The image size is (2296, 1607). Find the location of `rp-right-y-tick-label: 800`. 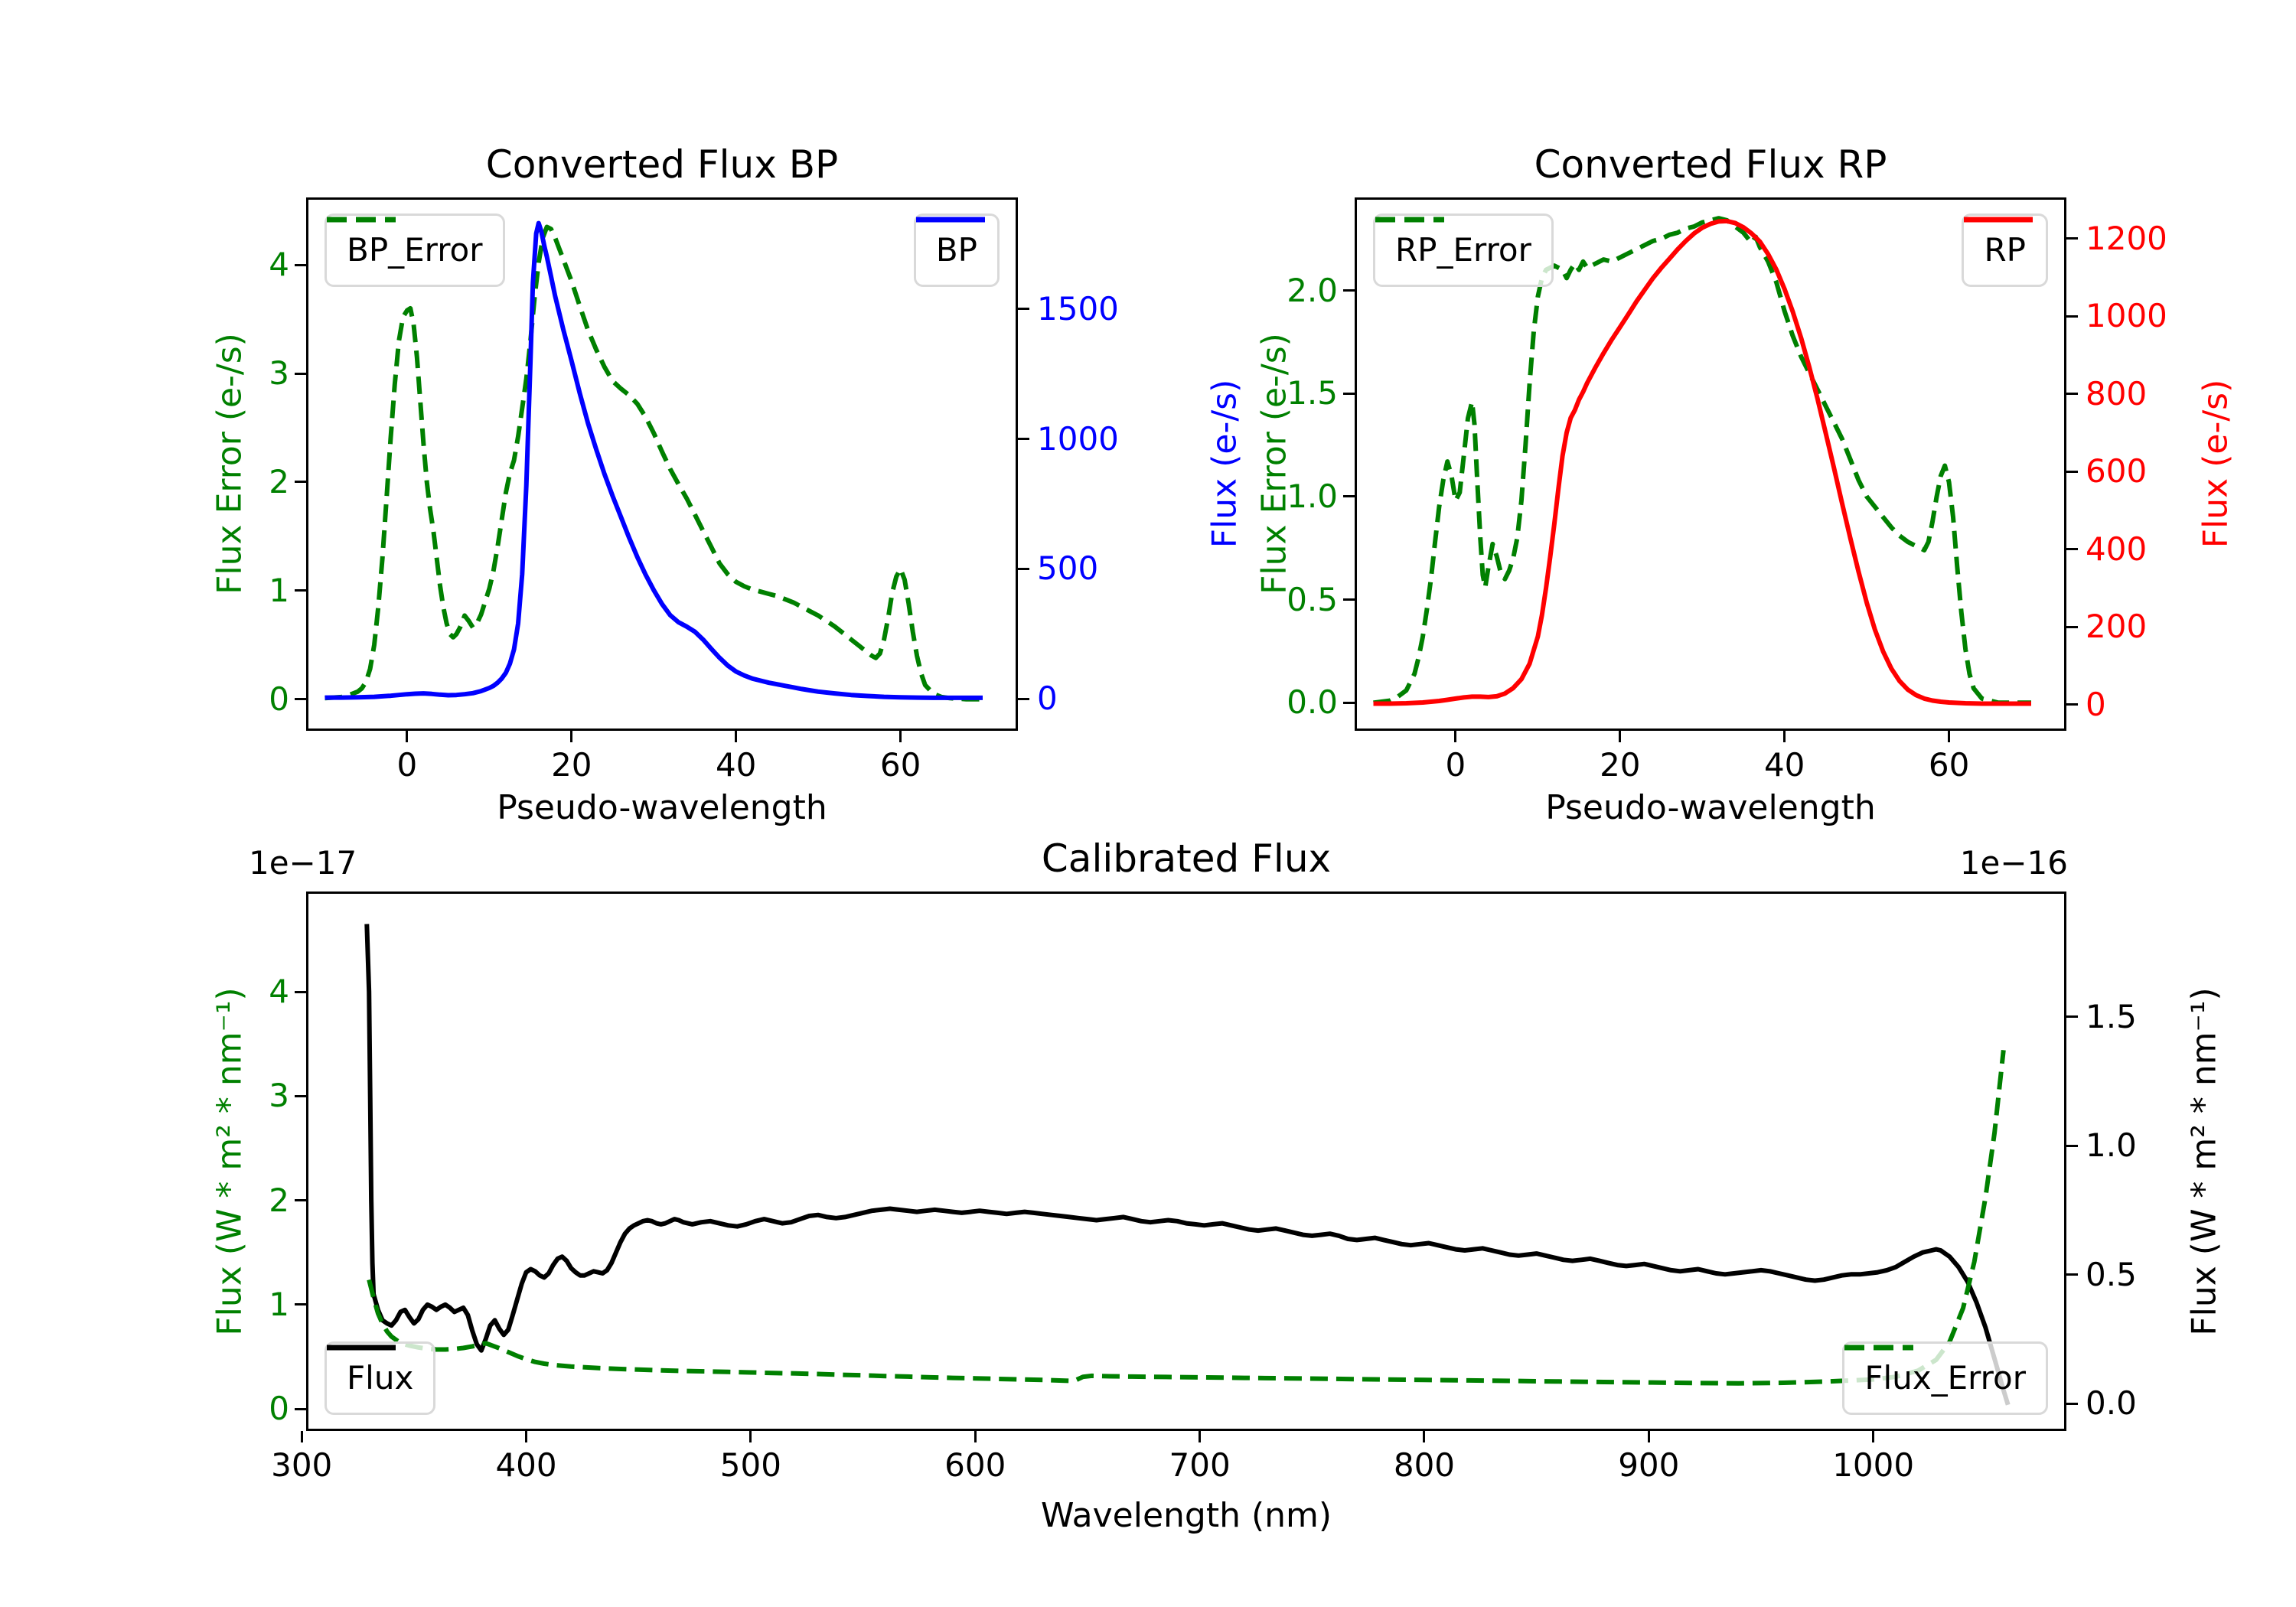

rp-right-y-tick-label: 800 is located at coordinates (2117, 393).